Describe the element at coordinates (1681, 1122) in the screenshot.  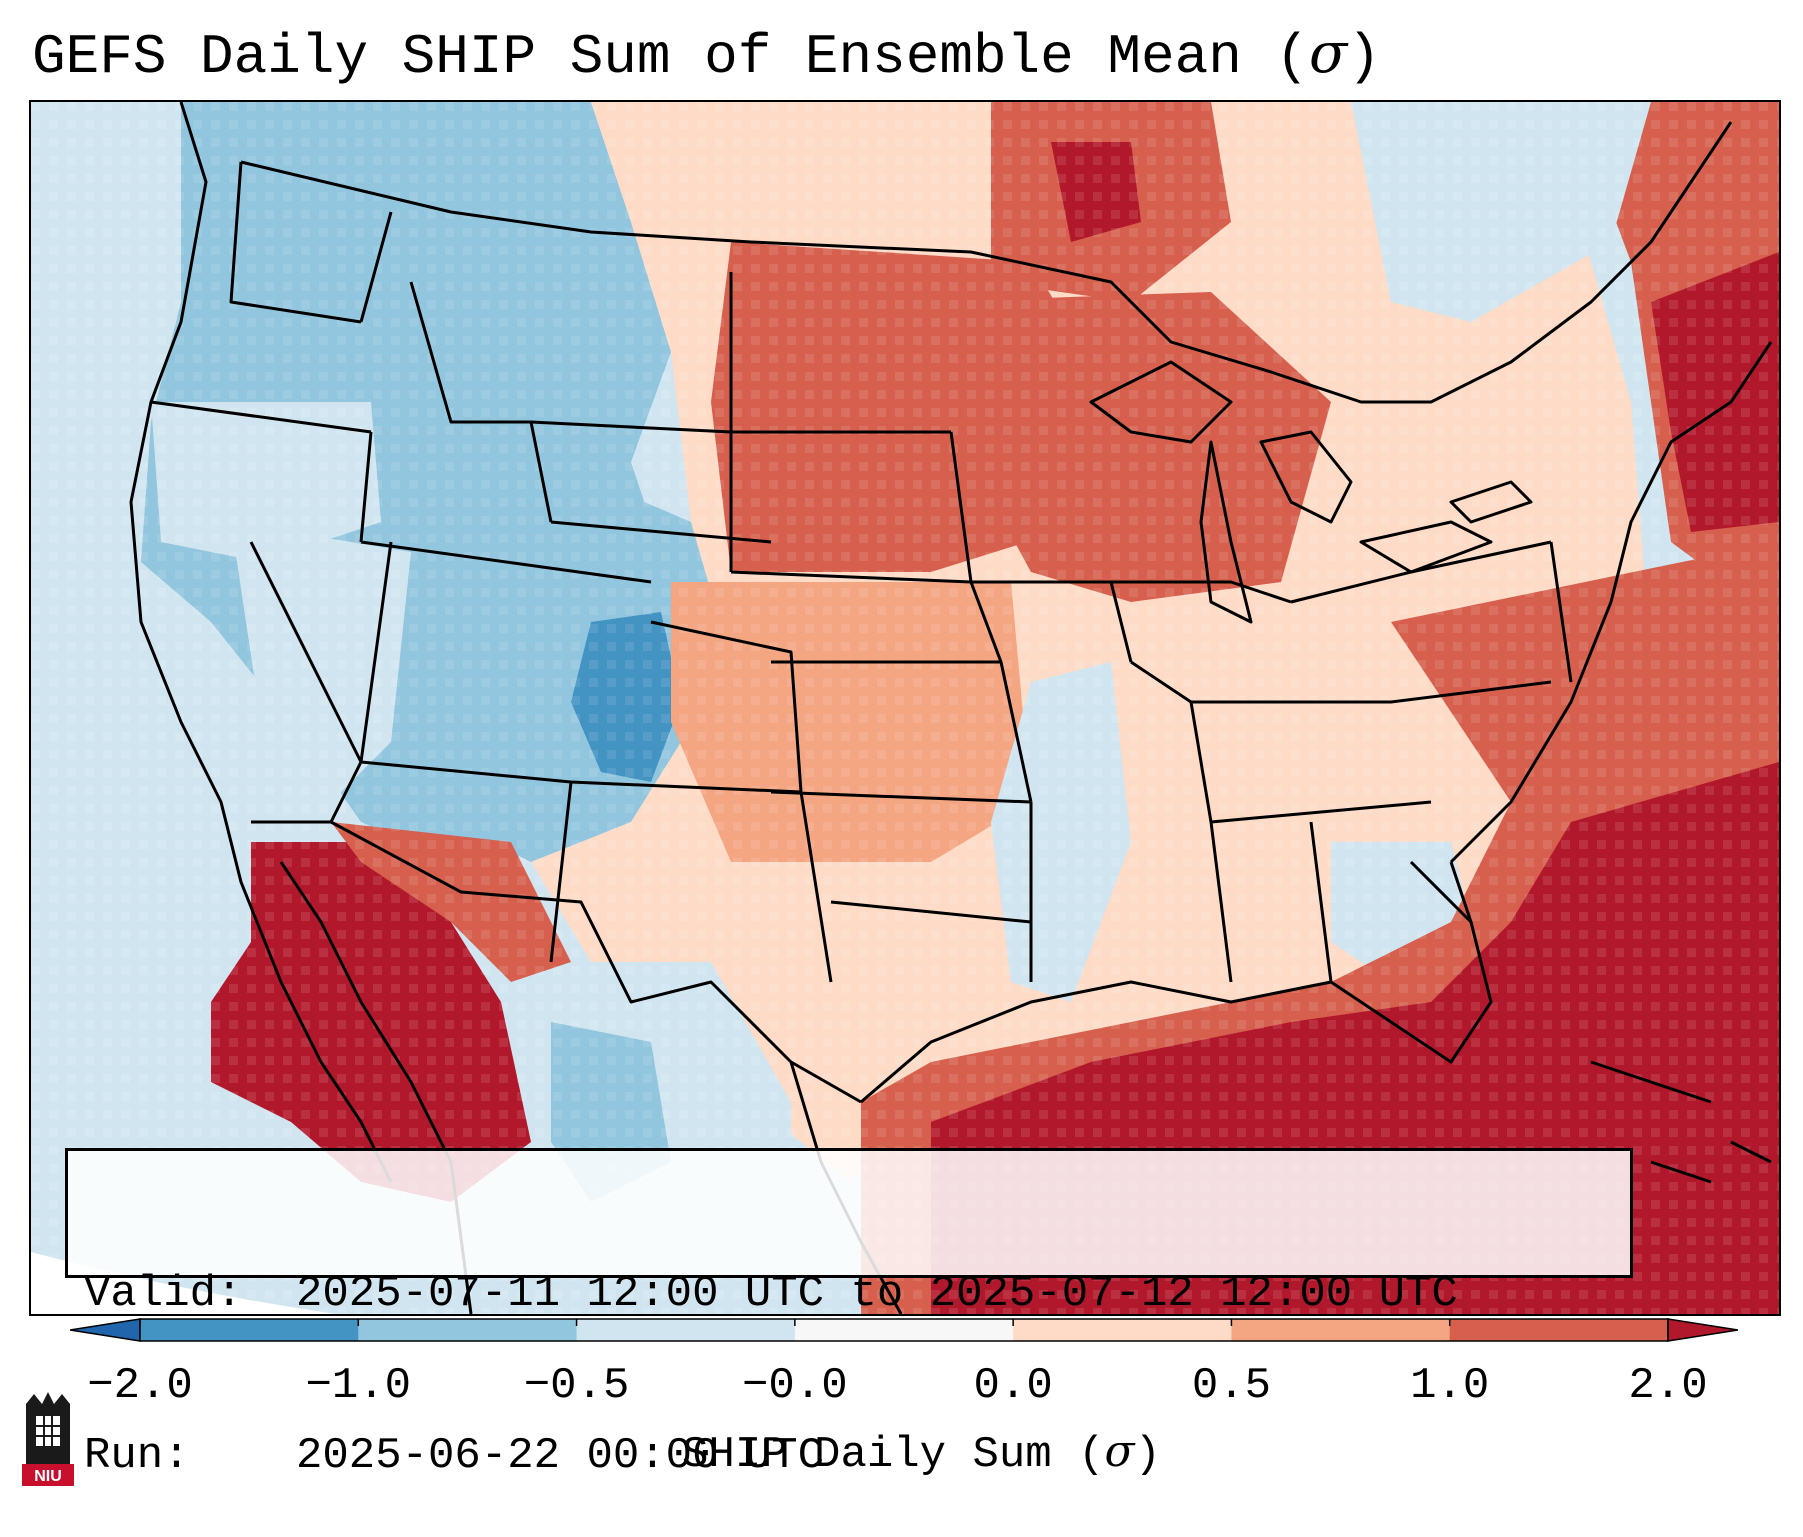
I see `caribbean-islands` at that location.